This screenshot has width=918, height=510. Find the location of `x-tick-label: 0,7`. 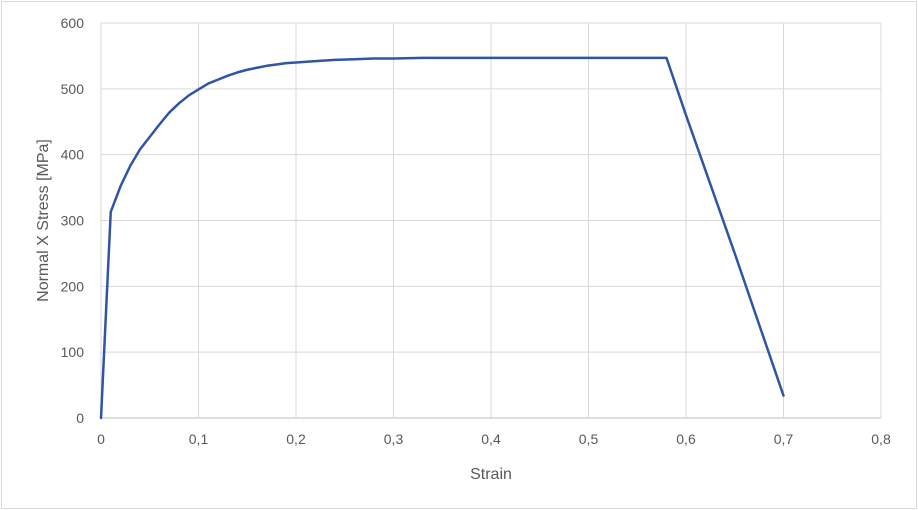

x-tick-label: 0,7 is located at coordinates (784, 439).